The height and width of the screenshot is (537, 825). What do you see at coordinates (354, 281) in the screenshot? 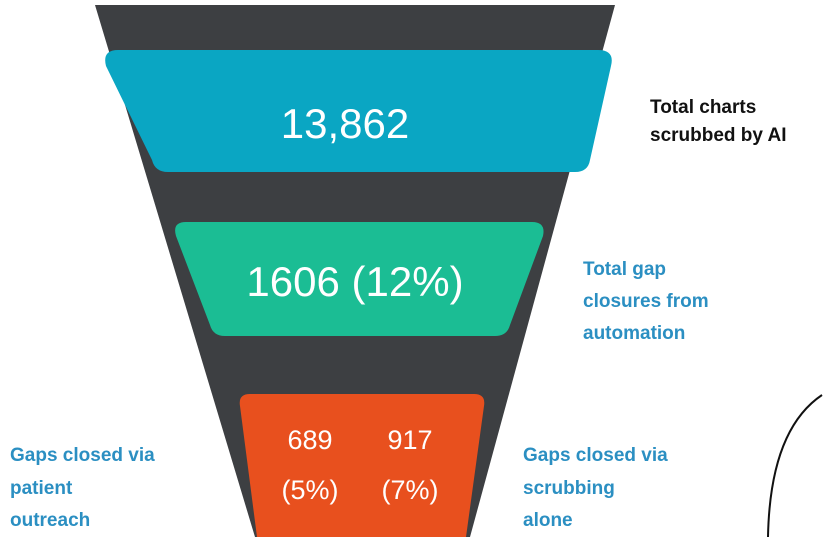
I see `stage-value: 1606 (12%)` at bounding box center [354, 281].